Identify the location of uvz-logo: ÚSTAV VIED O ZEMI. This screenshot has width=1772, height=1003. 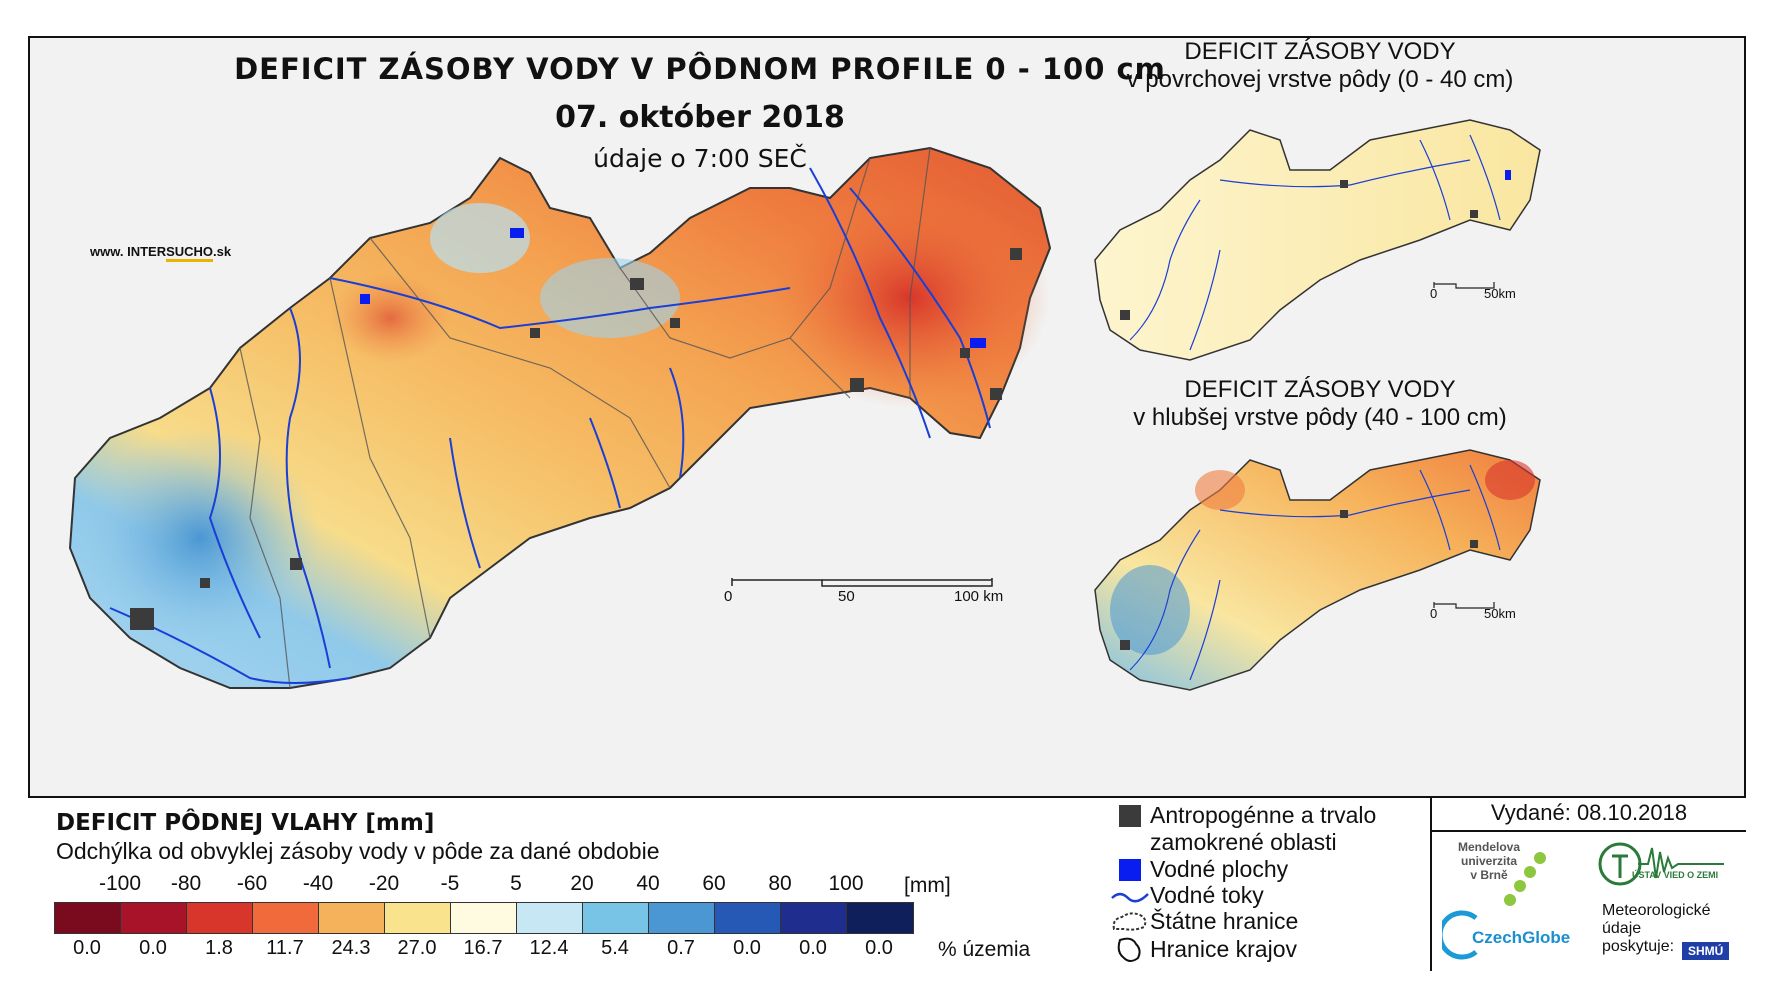
(1675, 875).